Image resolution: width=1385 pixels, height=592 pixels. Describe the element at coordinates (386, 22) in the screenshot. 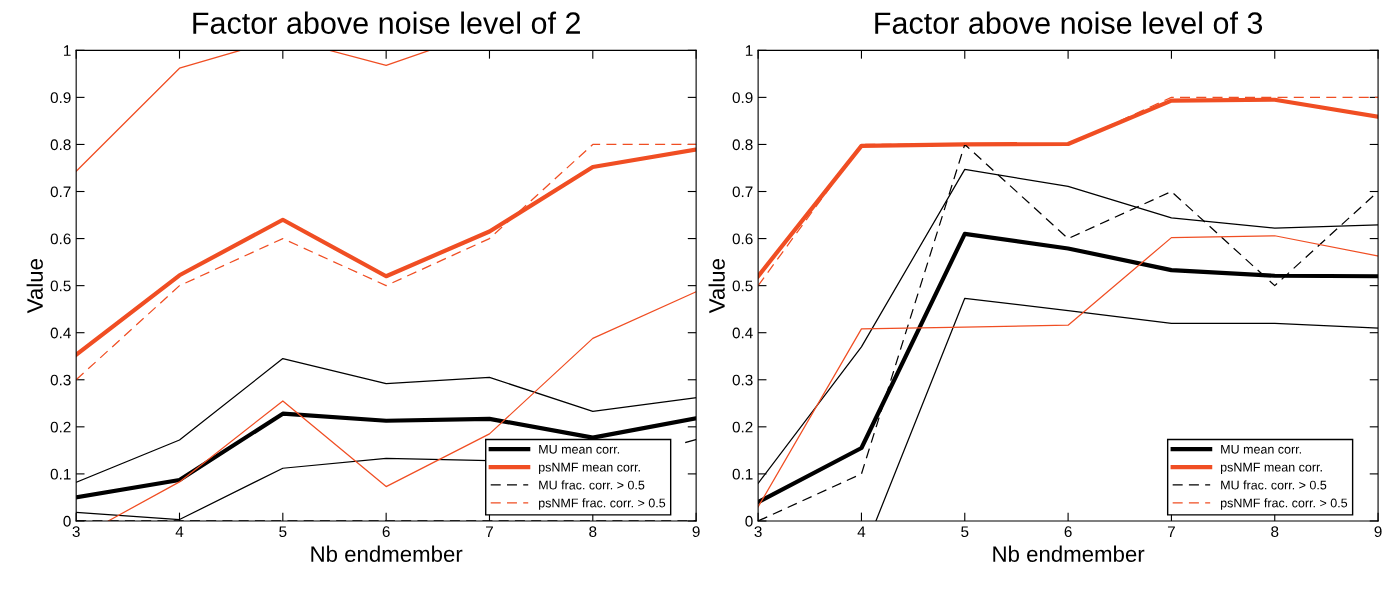

I see `chart-title: Factor above noise level of 2` at that location.